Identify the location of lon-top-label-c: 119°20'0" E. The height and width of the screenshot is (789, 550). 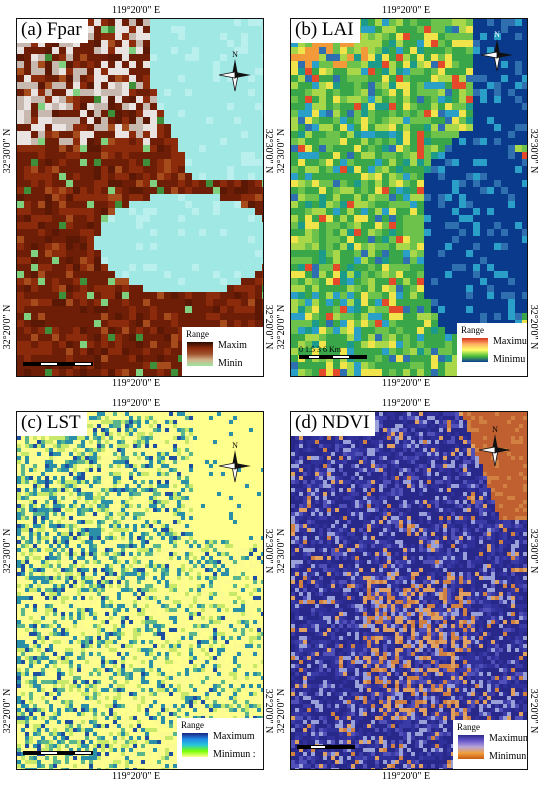
(136, 403).